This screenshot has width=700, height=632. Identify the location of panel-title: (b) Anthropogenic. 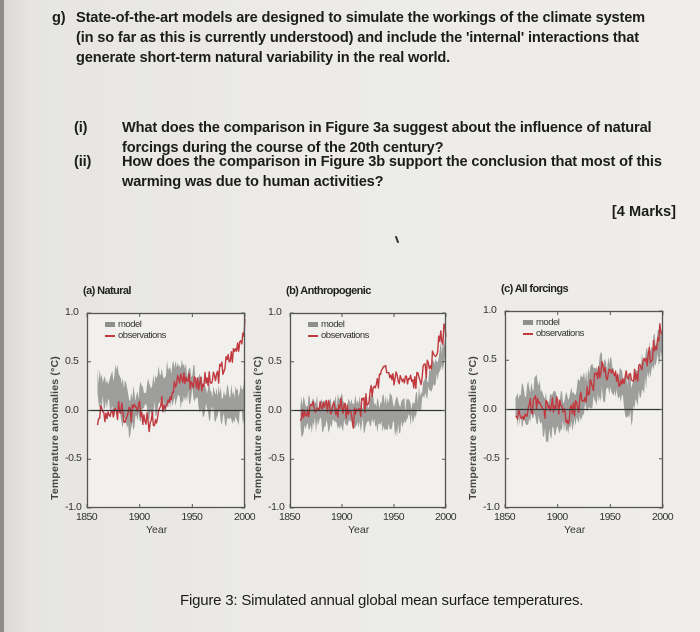
(328, 291).